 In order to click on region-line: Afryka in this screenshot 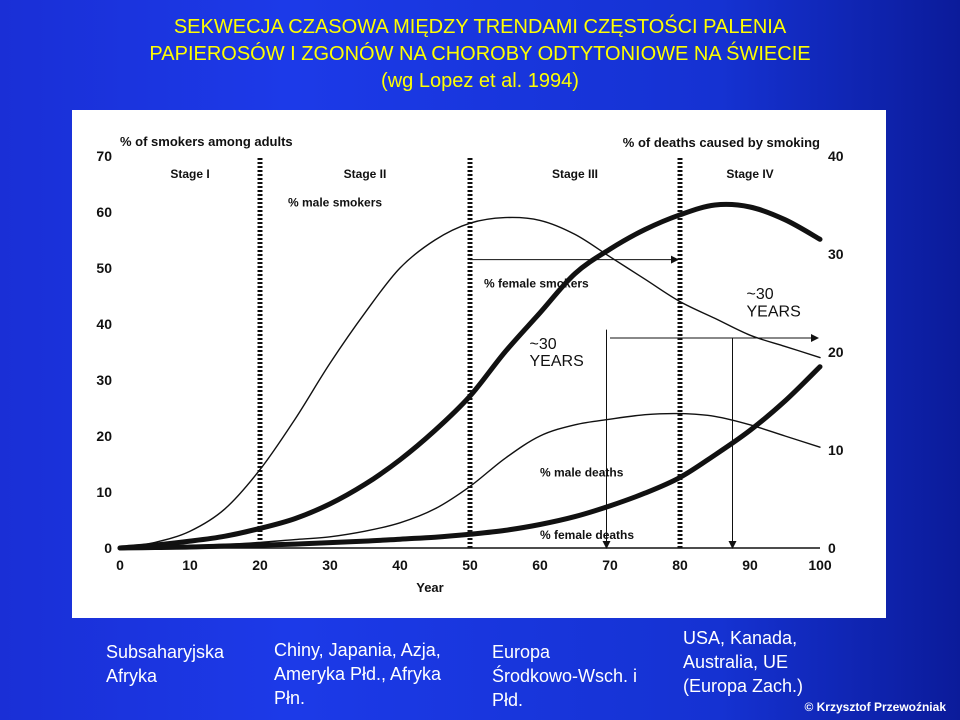, I will do `click(132, 676)`.